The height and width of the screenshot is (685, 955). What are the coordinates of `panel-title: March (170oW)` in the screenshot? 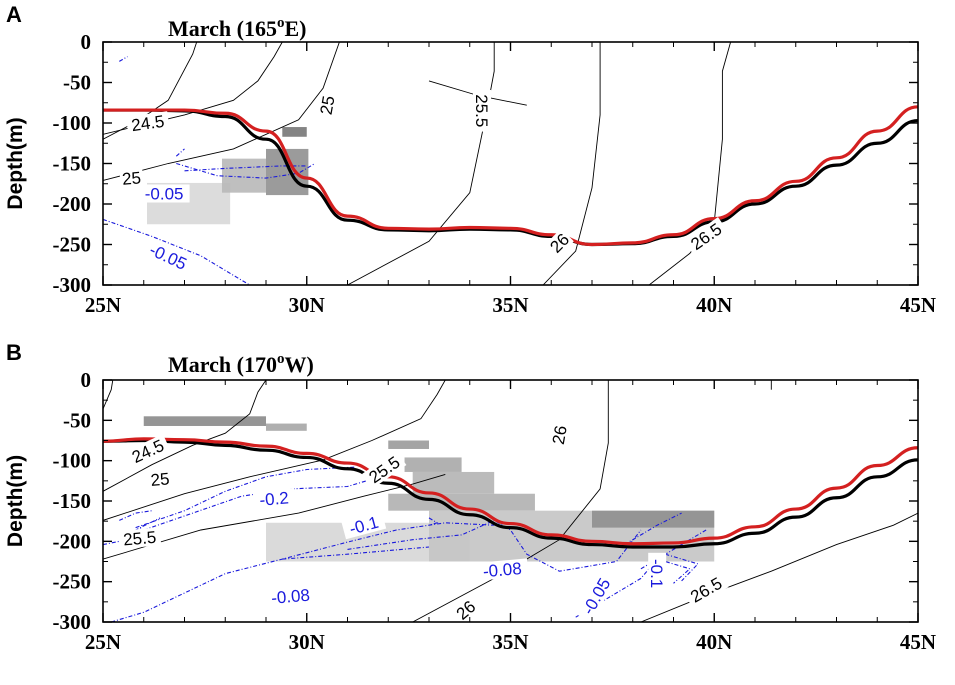 It's located at (241, 364).